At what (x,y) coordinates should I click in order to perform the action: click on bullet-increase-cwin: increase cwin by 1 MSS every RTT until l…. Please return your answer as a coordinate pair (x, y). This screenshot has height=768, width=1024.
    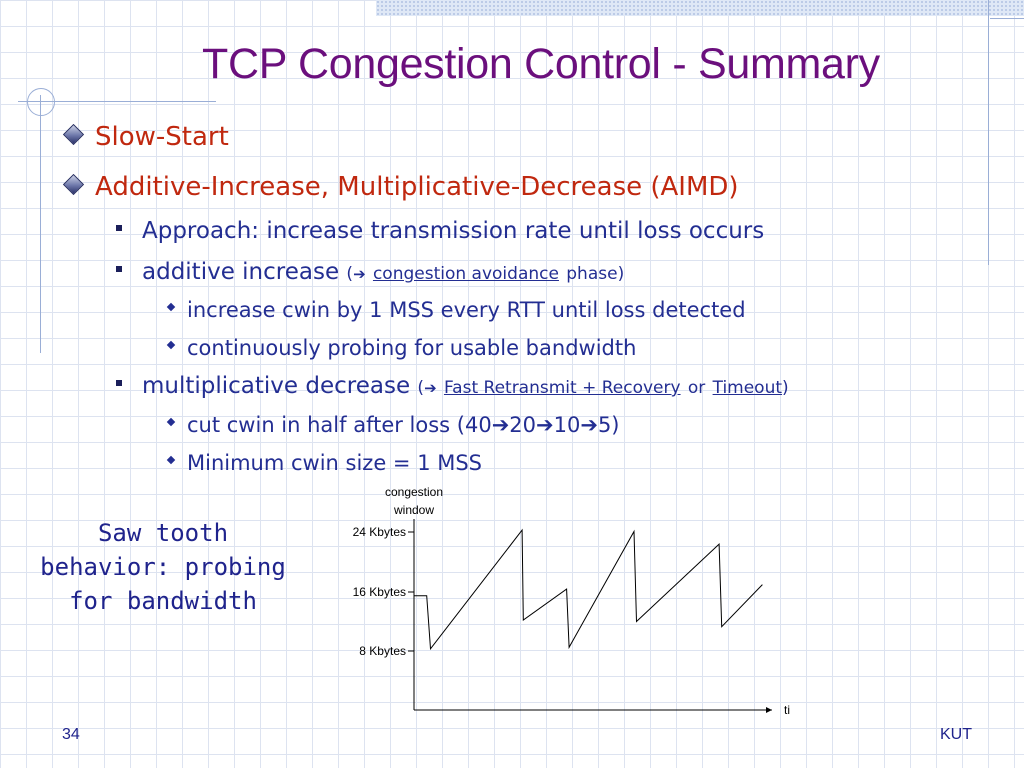
    Looking at the image, I should click on (456, 310).